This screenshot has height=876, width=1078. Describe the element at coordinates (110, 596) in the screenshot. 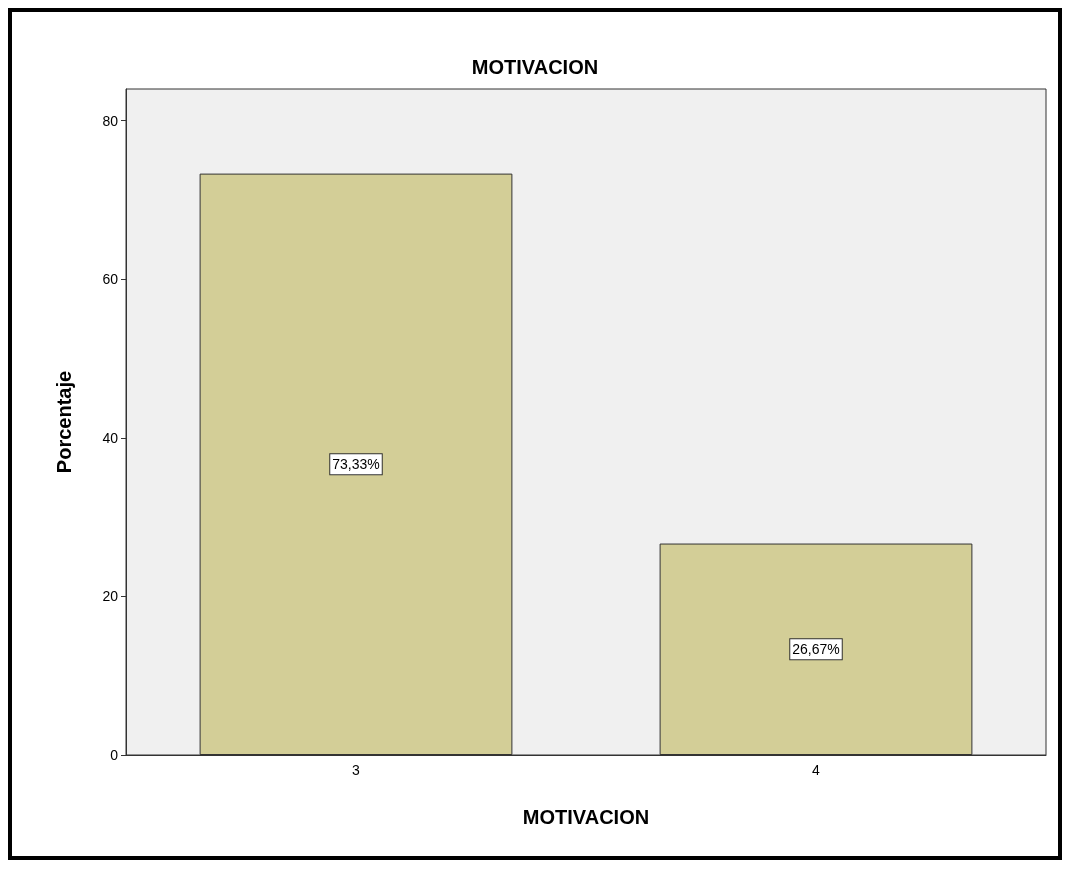

I see `y-tick-label: 20` at that location.